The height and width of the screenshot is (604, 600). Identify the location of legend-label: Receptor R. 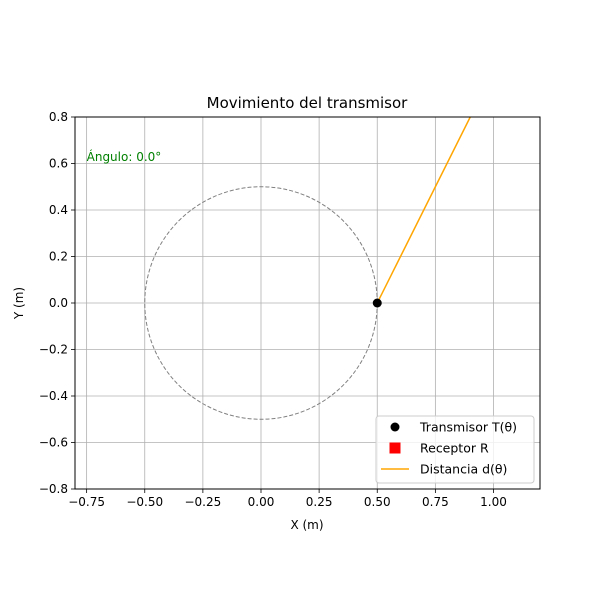
(454, 448).